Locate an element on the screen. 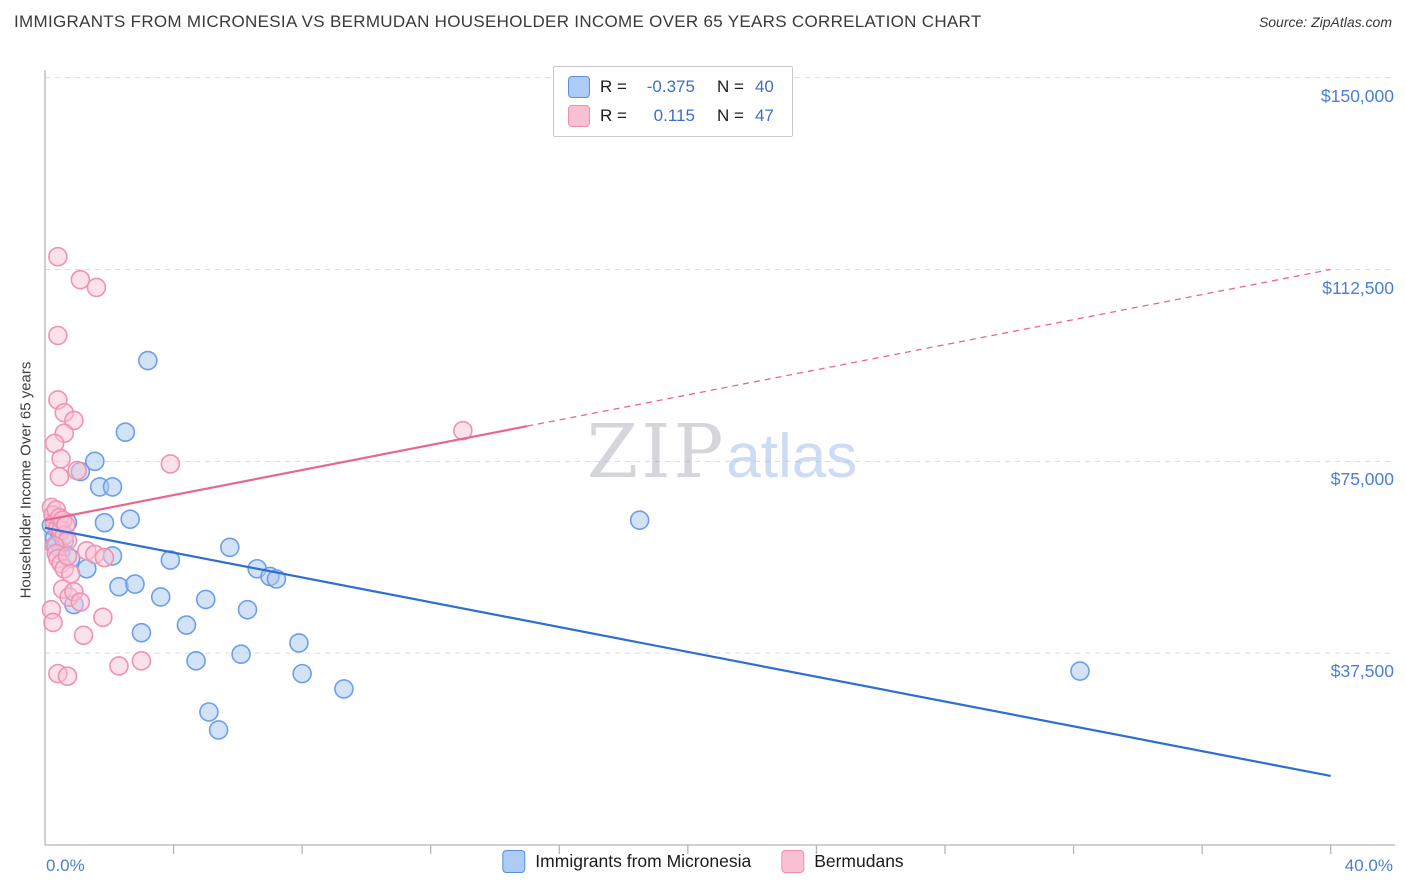 The image size is (1406, 892). x-axis-min-label: 0.0% is located at coordinates (65, 865).